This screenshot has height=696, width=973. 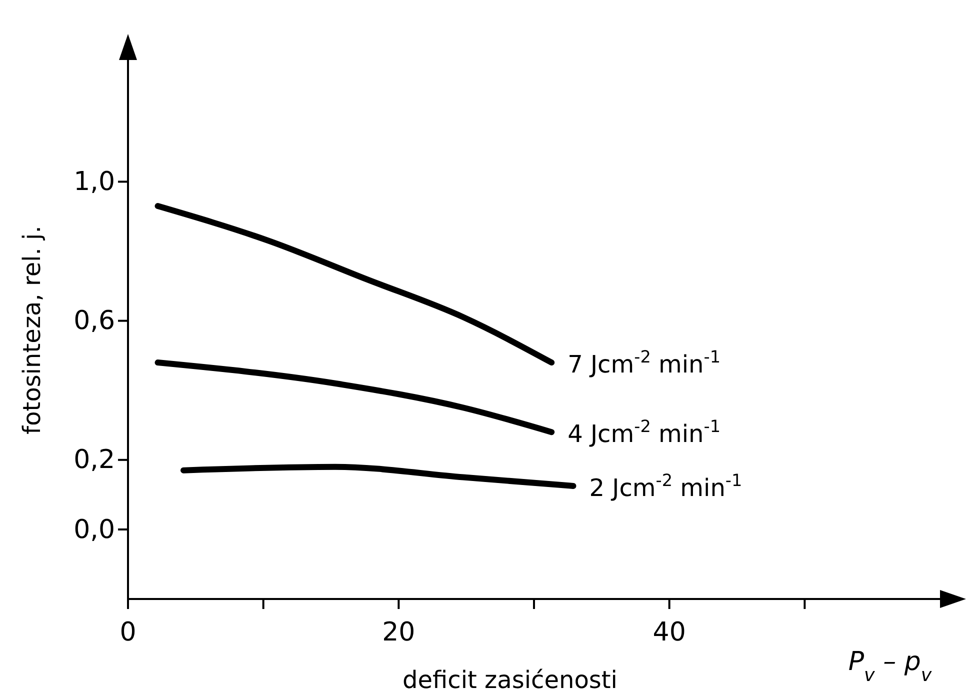 What do you see at coordinates (510, 680) in the screenshot?
I see `x-axis-title: deficit zasićenosti` at bounding box center [510, 680].